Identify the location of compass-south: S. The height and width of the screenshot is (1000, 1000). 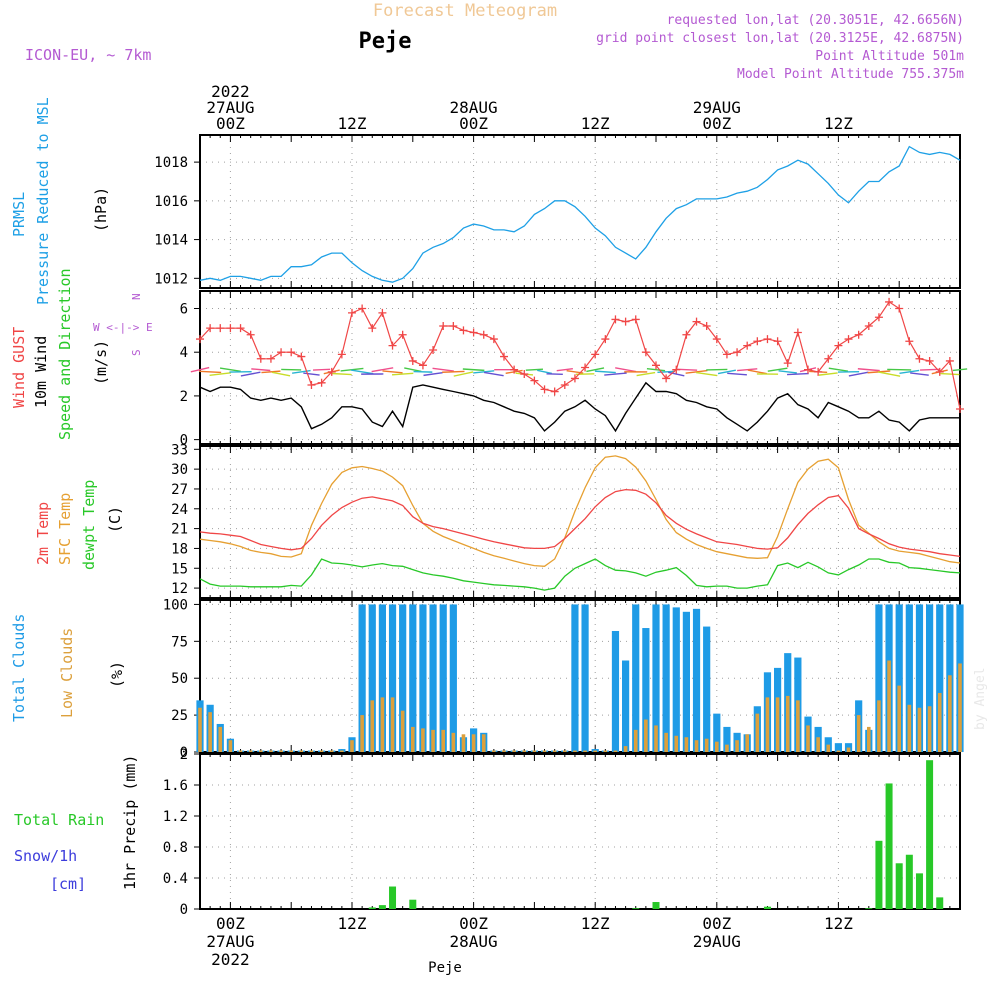
(136, 352).